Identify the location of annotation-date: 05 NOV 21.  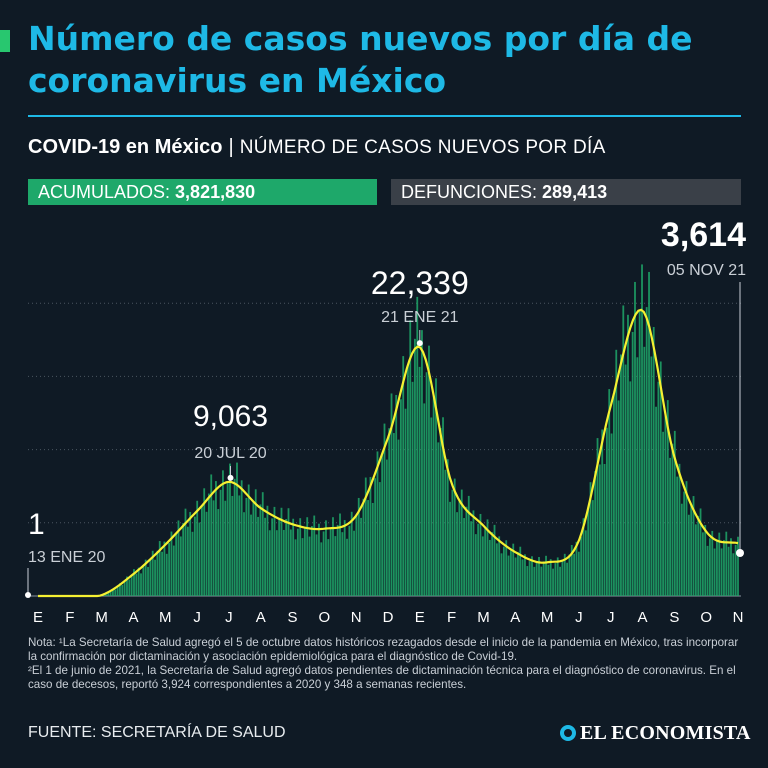
(706, 270).